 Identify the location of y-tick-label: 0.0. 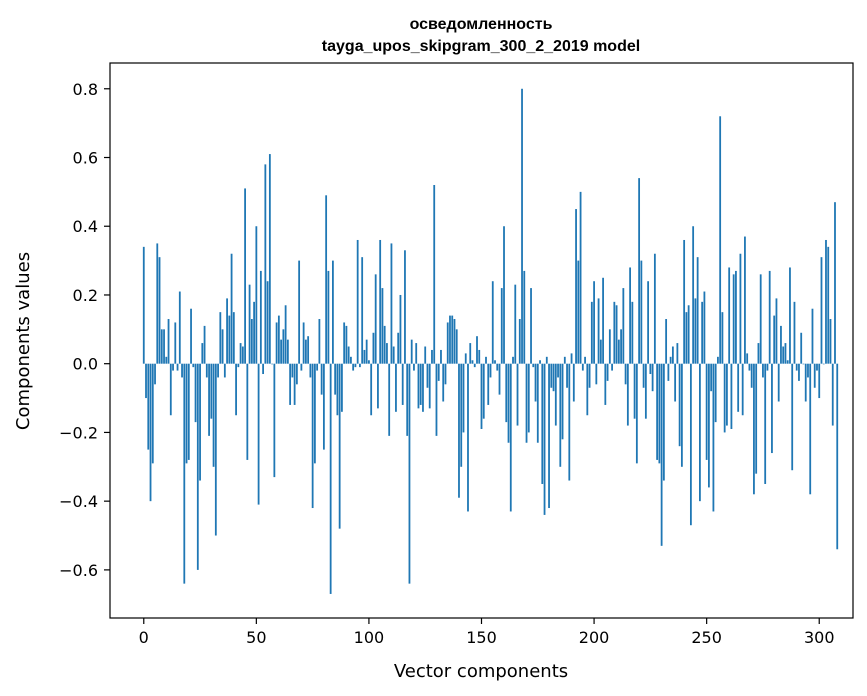
(85, 364).